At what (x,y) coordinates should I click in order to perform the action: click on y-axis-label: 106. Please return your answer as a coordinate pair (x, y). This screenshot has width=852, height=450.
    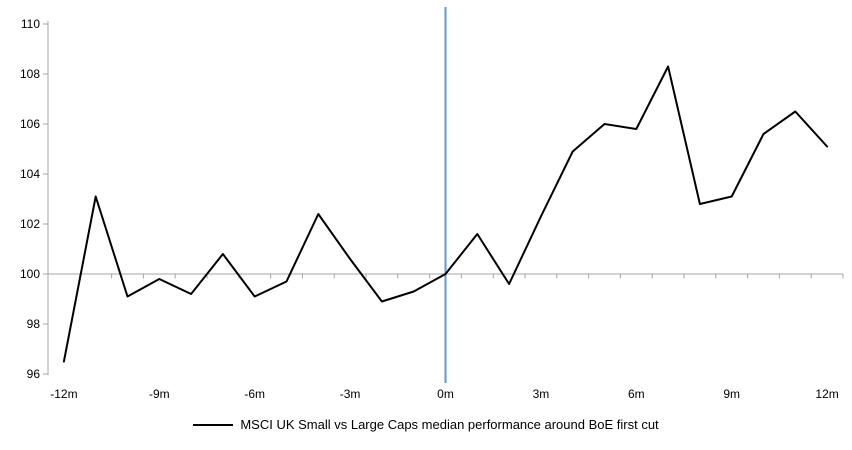
    Looking at the image, I should click on (30, 124).